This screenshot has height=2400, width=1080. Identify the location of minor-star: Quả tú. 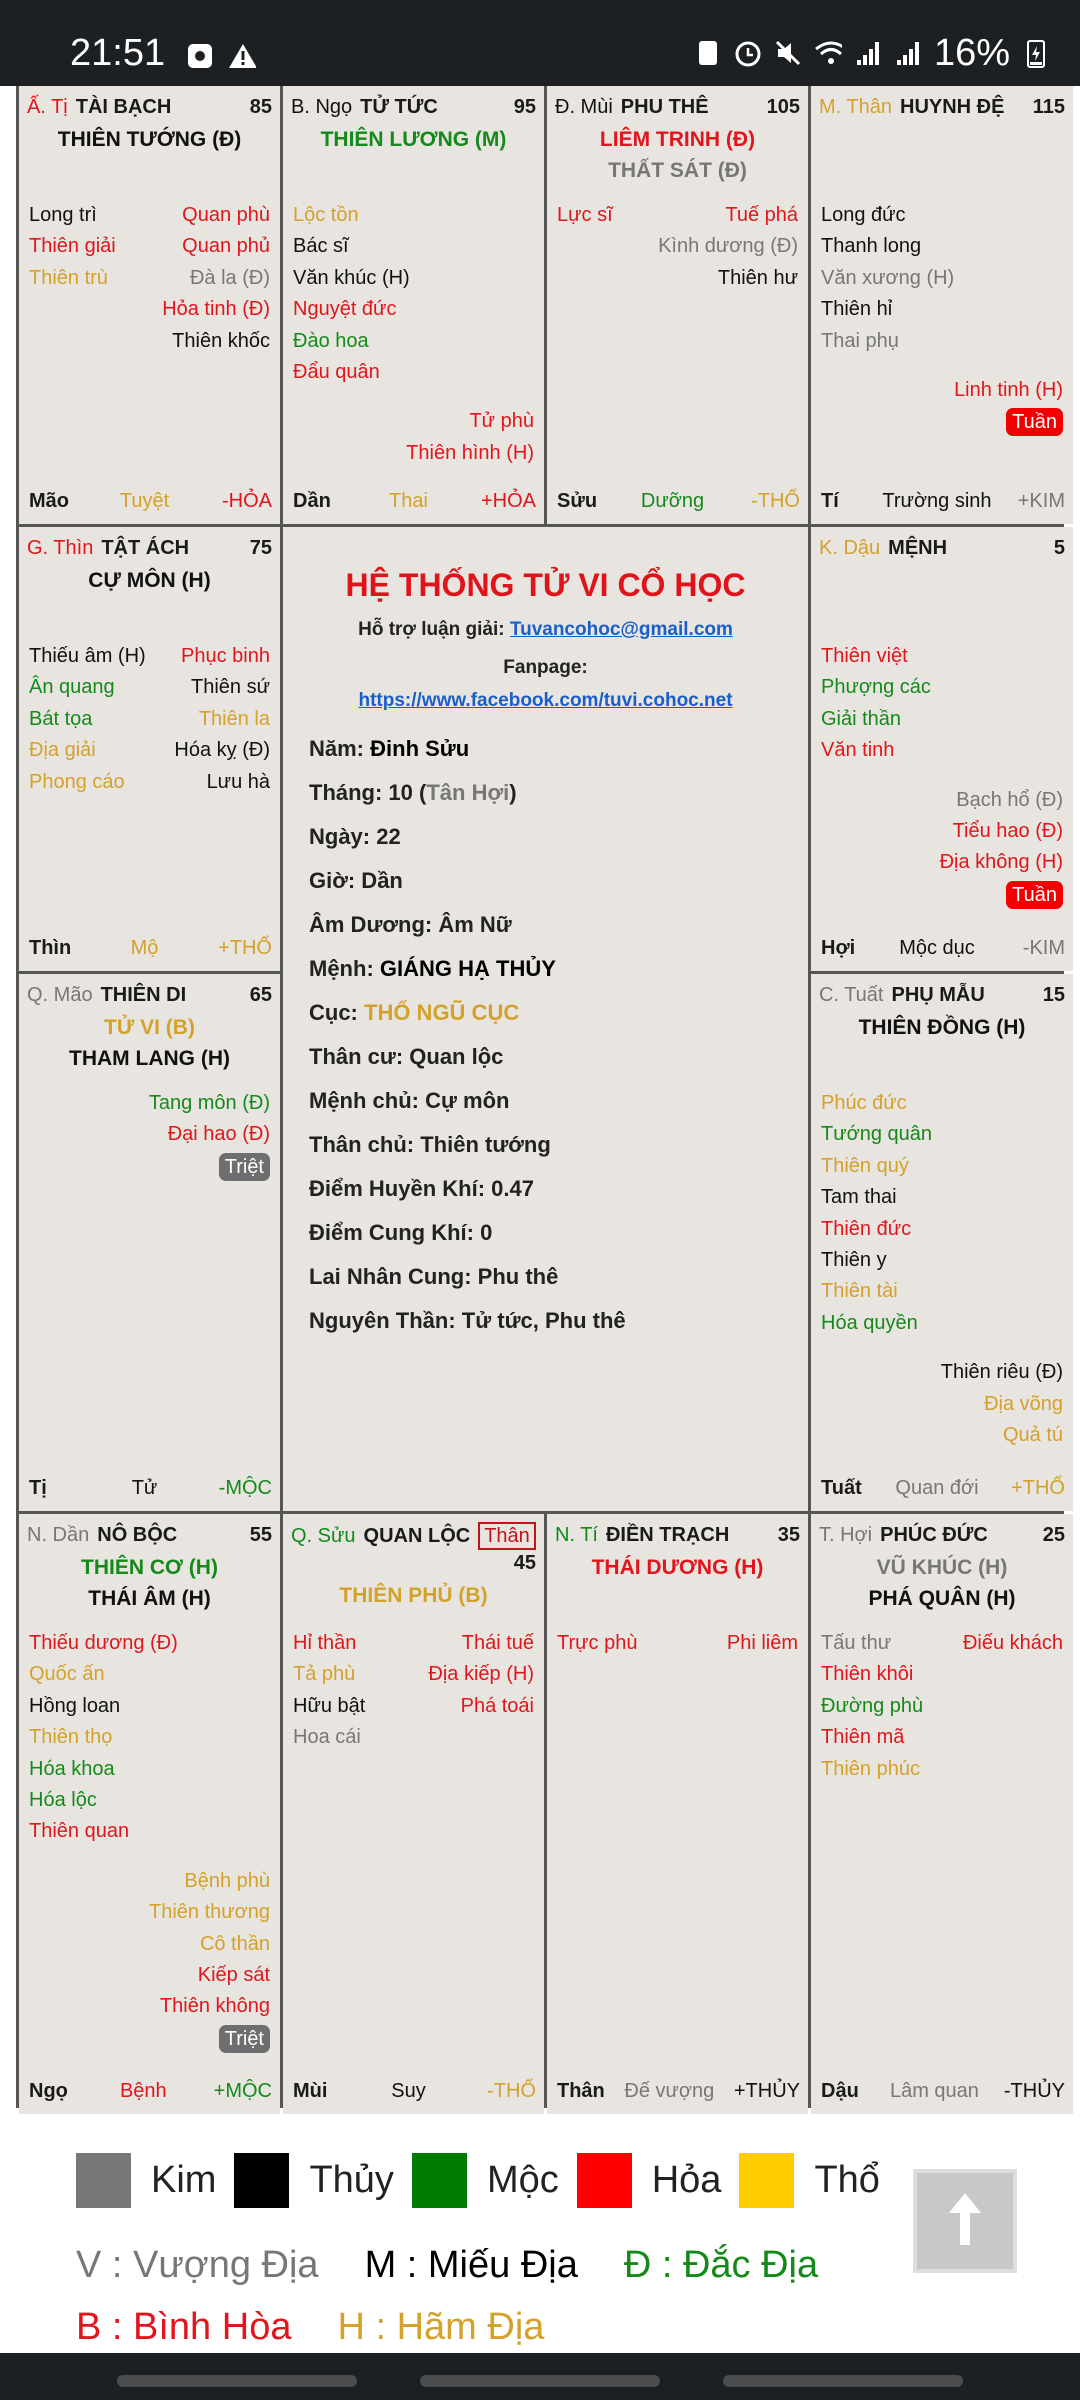
(1032, 1435).